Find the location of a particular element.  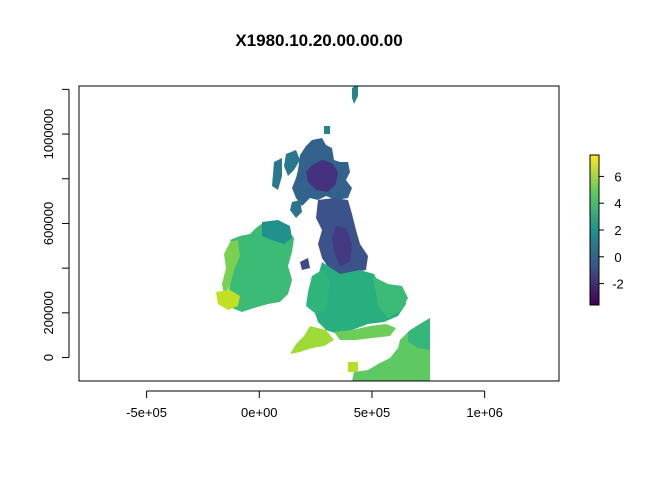

colorbar is located at coordinates (594, 230).